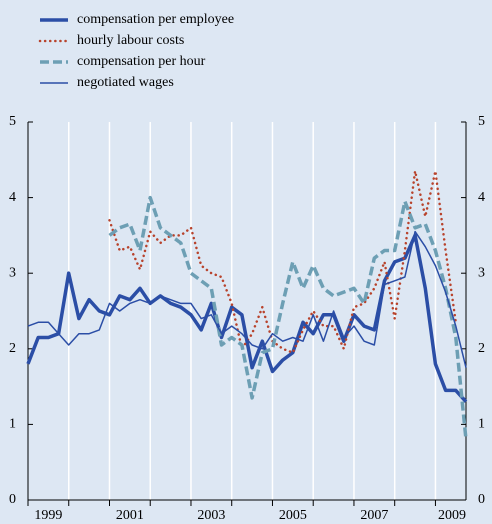 Image resolution: width=492 pixels, height=524 pixels. What do you see at coordinates (12, 499) in the screenshot?
I see `y-tick-label: 0` at bounding box center [12, 499].